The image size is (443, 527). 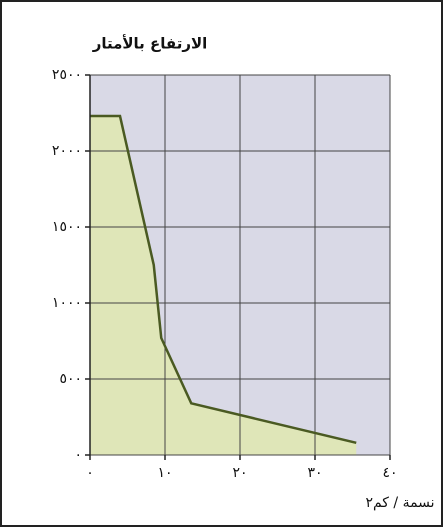 I want to click on x-tick-label: ٤٠, so click(x=389, y=473).